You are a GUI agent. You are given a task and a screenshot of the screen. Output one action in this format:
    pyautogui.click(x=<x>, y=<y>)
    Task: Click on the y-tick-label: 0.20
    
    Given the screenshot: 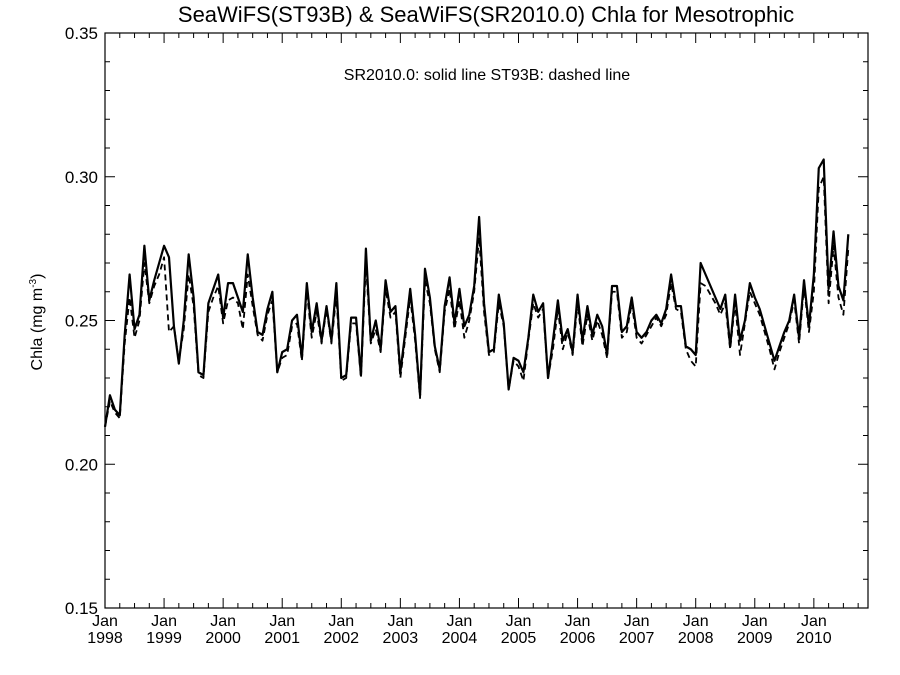 What is the action you would take?
    pyautogui.click(x=81, y=464)
    